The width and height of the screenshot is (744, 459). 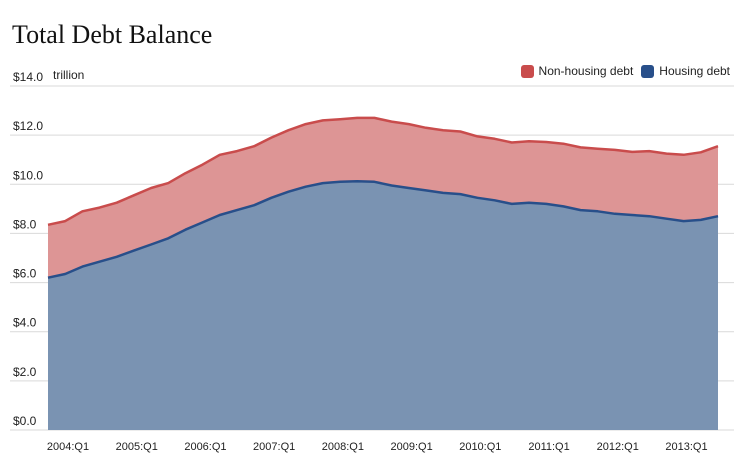 I want to click on legend-item-non-housing: Non-housing debt, so click(x=577, y=71).